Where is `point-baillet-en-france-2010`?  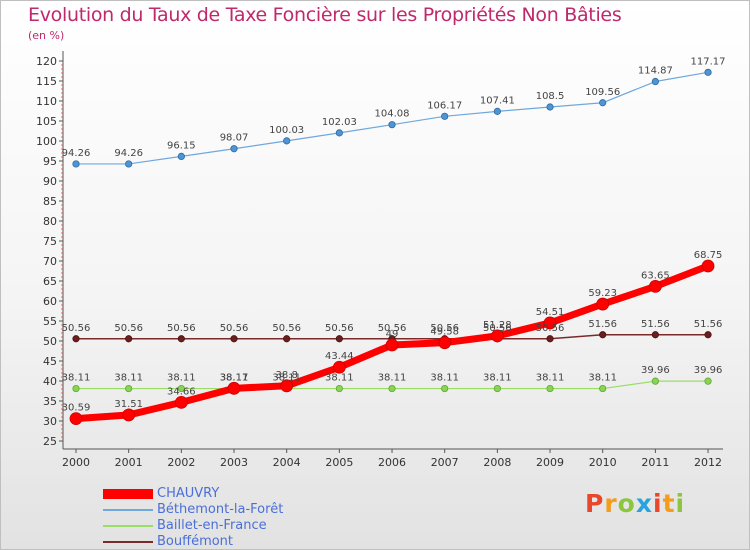 point-baillet-en-france-2010 is located at coordinates (603, 388).